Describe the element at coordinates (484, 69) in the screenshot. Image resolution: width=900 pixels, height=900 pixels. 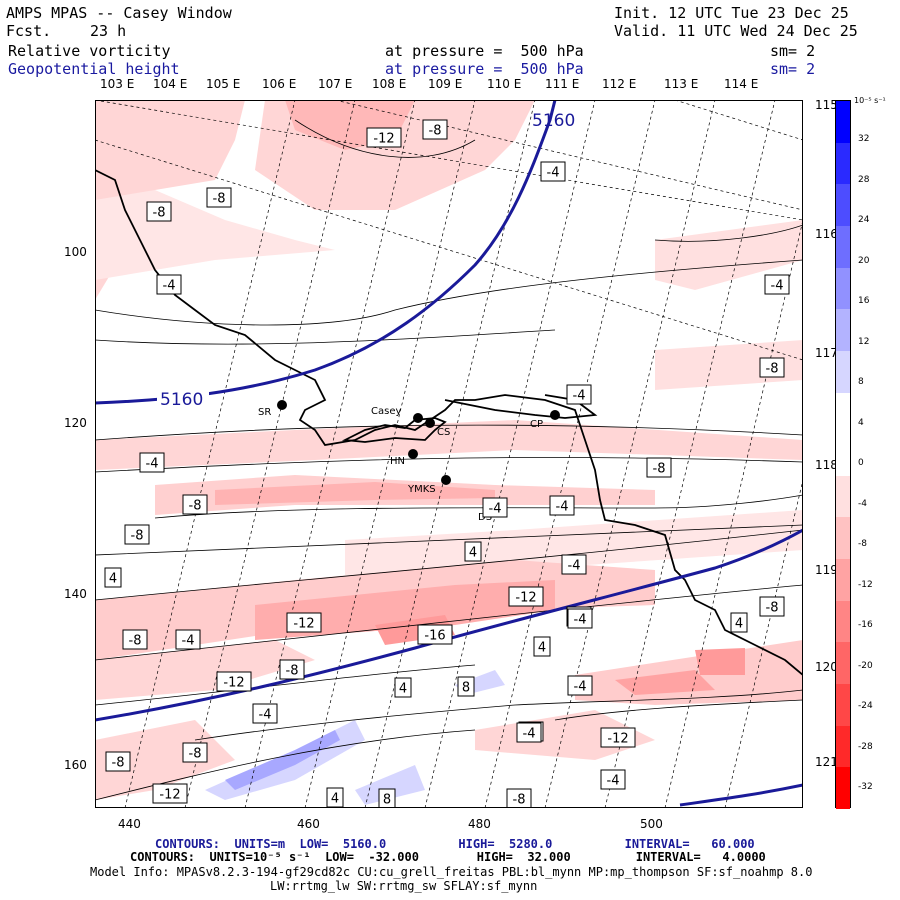
I see `pressure-geopotential: at pressure = 500 hPa` at that location.